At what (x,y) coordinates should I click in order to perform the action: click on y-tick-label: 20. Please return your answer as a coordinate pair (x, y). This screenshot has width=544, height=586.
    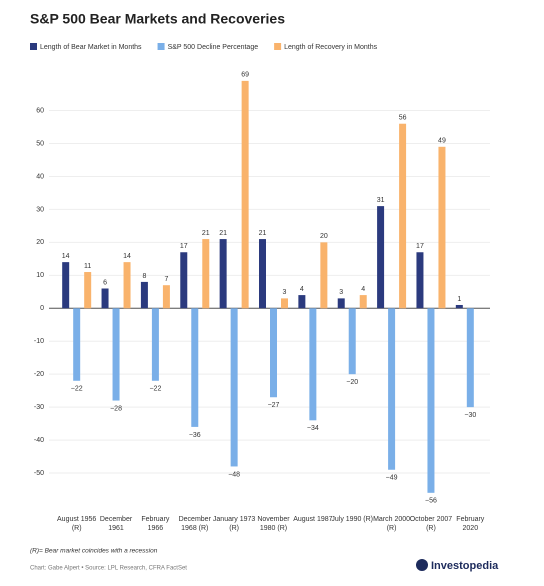
    Looking at the image, I should click on (40, 242).